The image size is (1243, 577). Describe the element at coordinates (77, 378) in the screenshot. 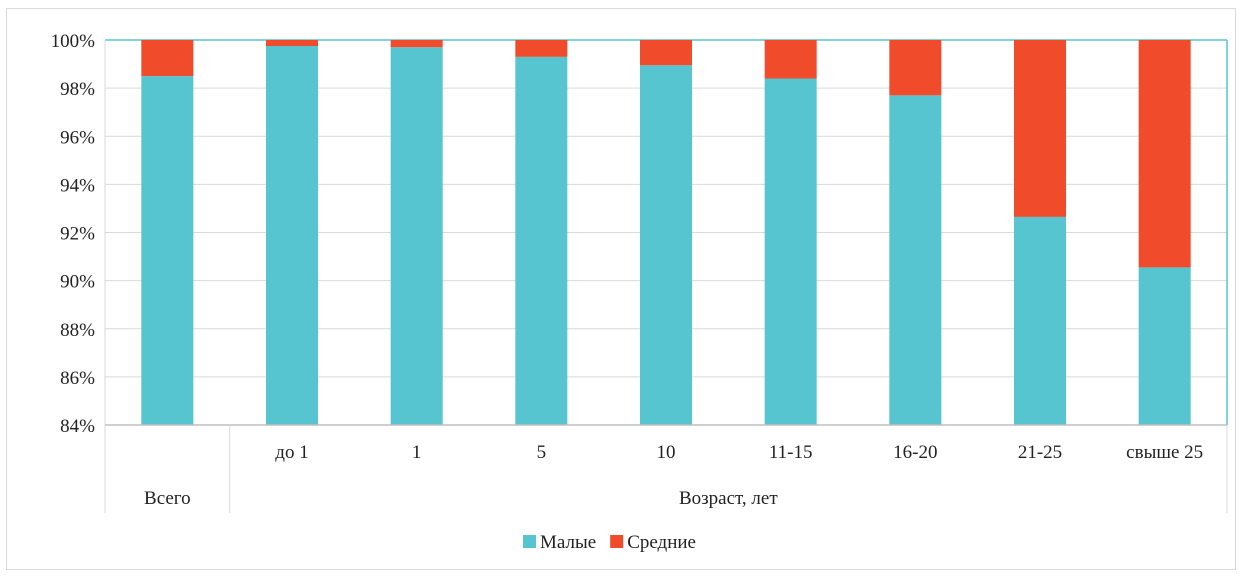

I see `y-tick-label: 86%` at that location.